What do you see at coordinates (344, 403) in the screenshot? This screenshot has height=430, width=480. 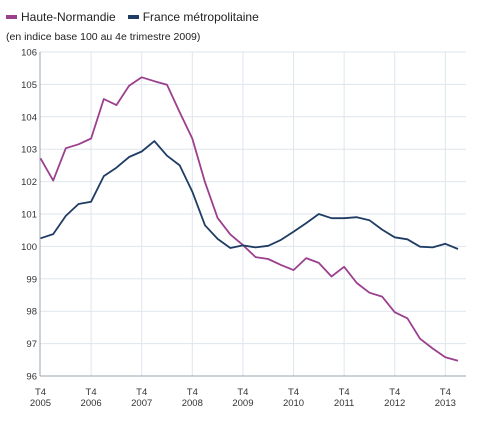 I see `x-tick-year-label: 2011` at bounding box center [344, 403].